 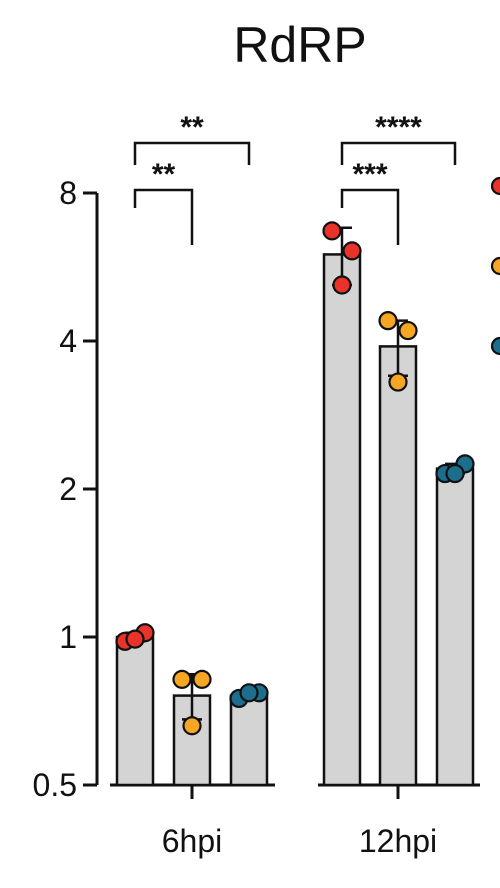 I want to click on y-tick-label: 0.5, so click(x=55, y=785).